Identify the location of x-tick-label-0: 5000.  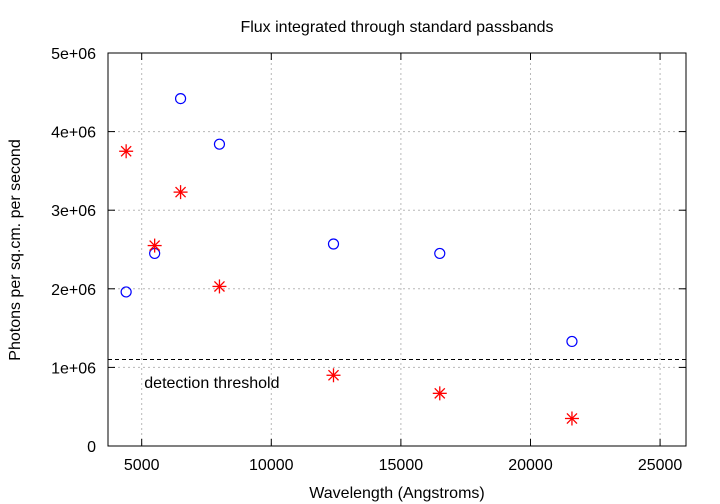
(142, 465).